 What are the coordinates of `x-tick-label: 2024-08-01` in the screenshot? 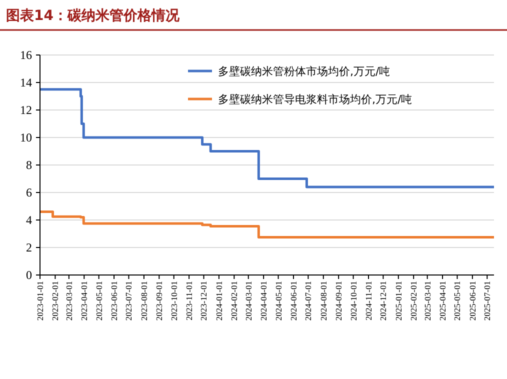 It's located at (323, 301).